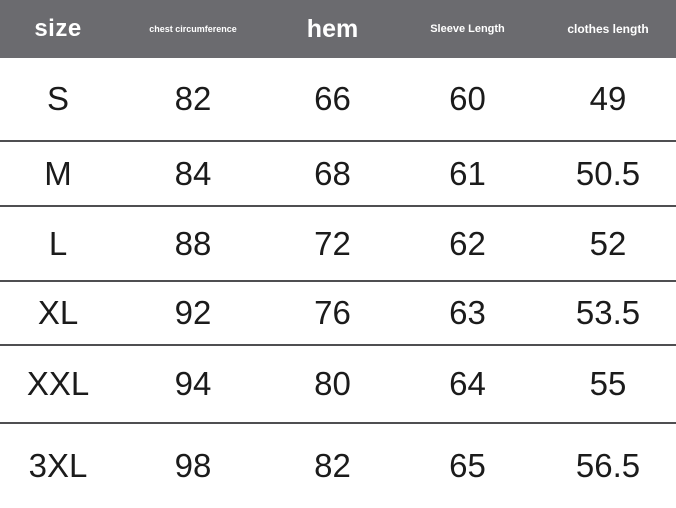 The image size is (676, 508). Describe the element at coordinates (467, 243) in the screenshot. I see `sleeve-length-value: 62` at that location.